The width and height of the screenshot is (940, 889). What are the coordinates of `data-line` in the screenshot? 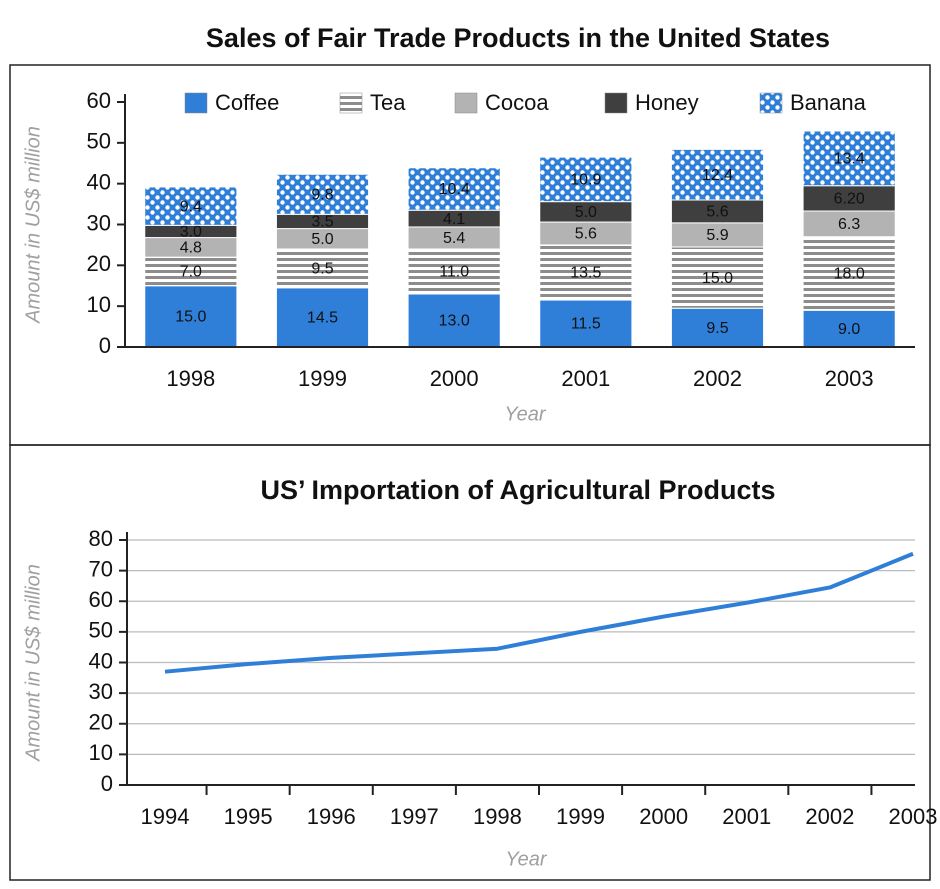 It's located at (539, 612).